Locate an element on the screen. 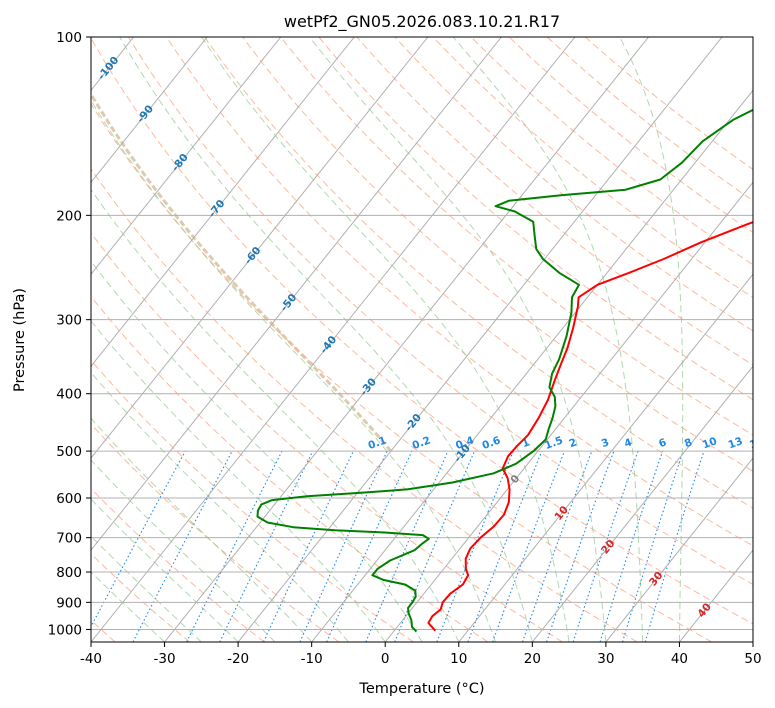 This screenshot has height=708, width=775. x-tick-label: 0 is located at coordinates (385, 659).